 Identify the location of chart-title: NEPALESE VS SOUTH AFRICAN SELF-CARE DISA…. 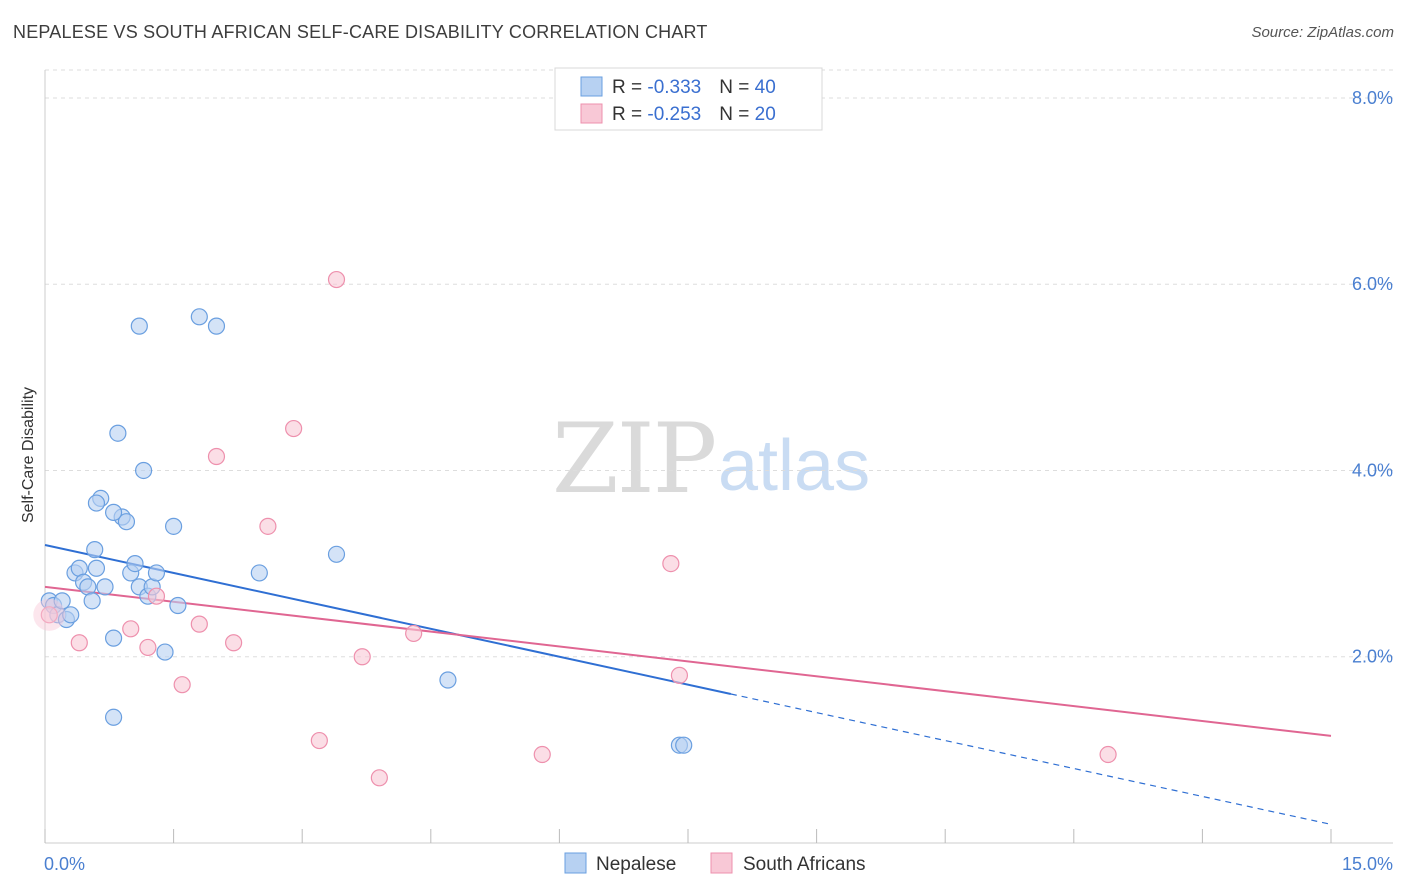
(360, 32).